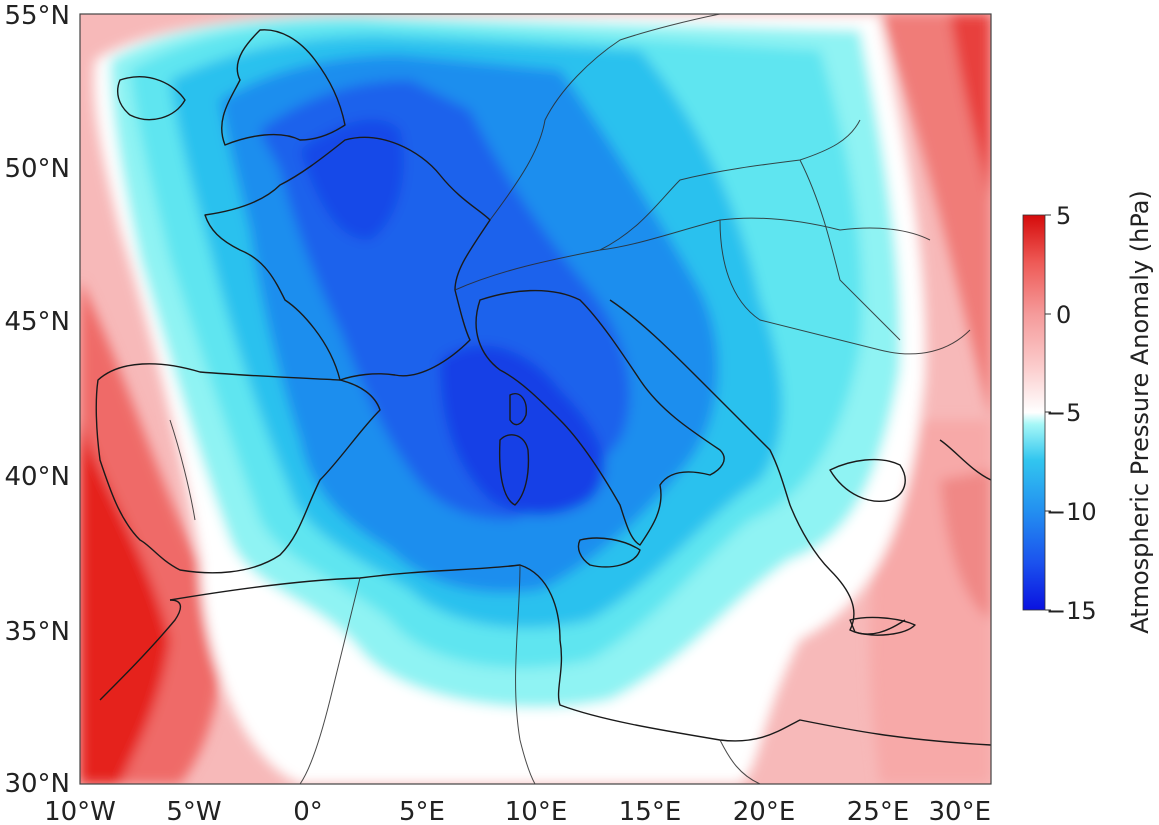 The width and height of the screenshot is (1159, 825). Describe the element at coordinates (959, 811) in the screenshot. I see `lon-label-30E: 30°E` at that location.